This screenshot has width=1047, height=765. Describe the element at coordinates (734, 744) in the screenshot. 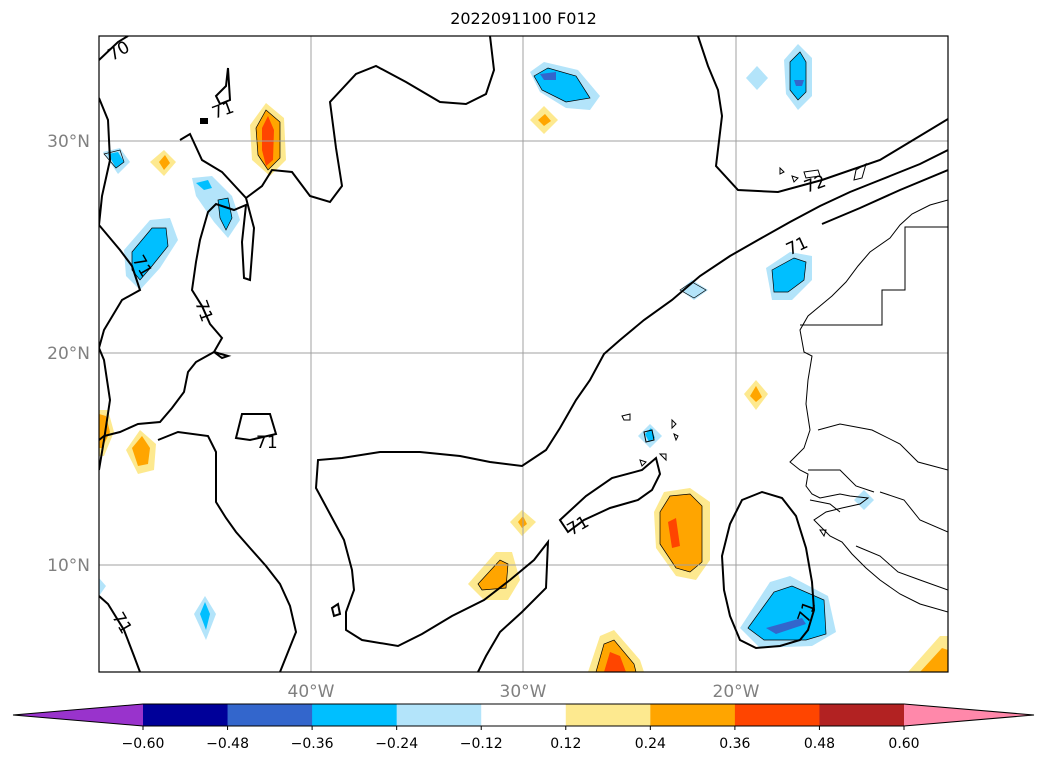

I see `colorbar-tick-label: 0.36` at that location.